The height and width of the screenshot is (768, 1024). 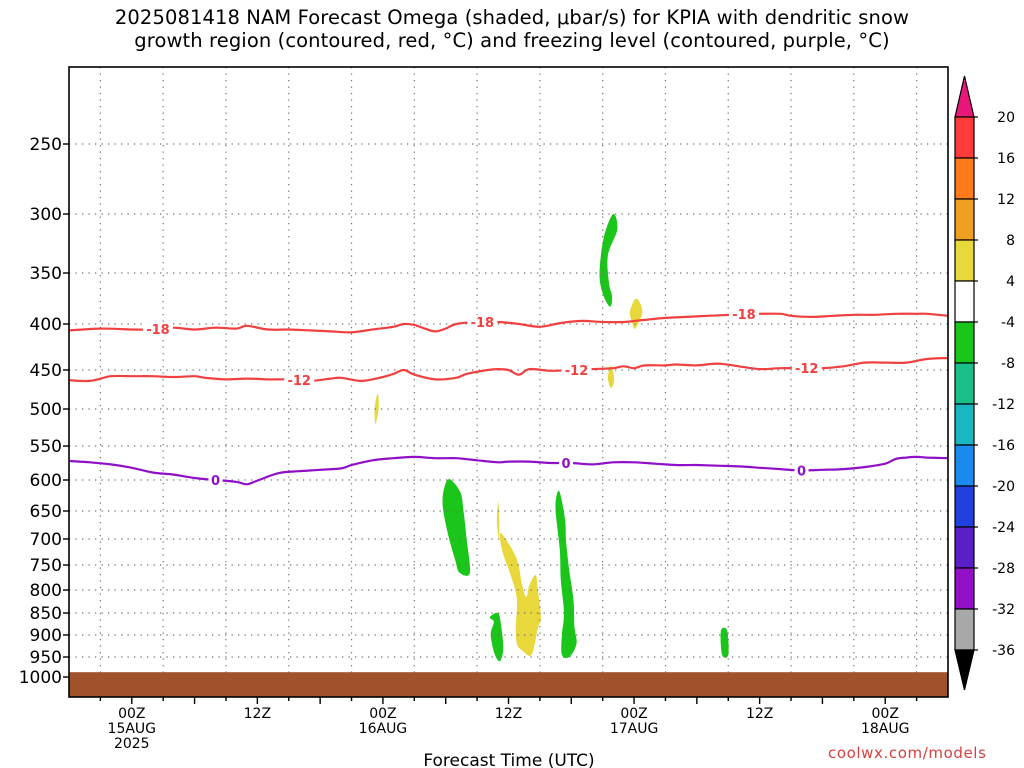 I want to click on colorbar-label-7: -12, so click(x=1003, y=405).